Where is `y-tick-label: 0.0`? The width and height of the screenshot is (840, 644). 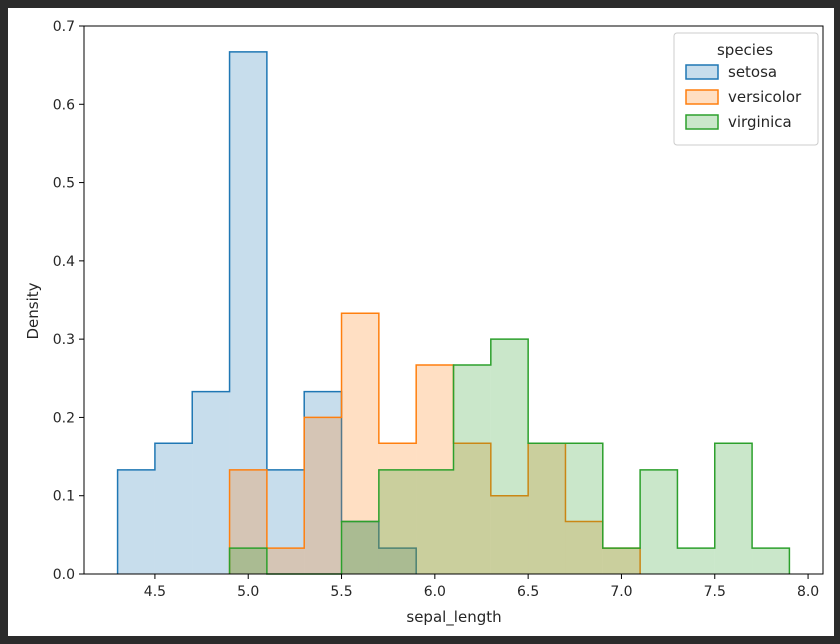
y-tick-label: 0.0 is located at coordinates (64, 575).